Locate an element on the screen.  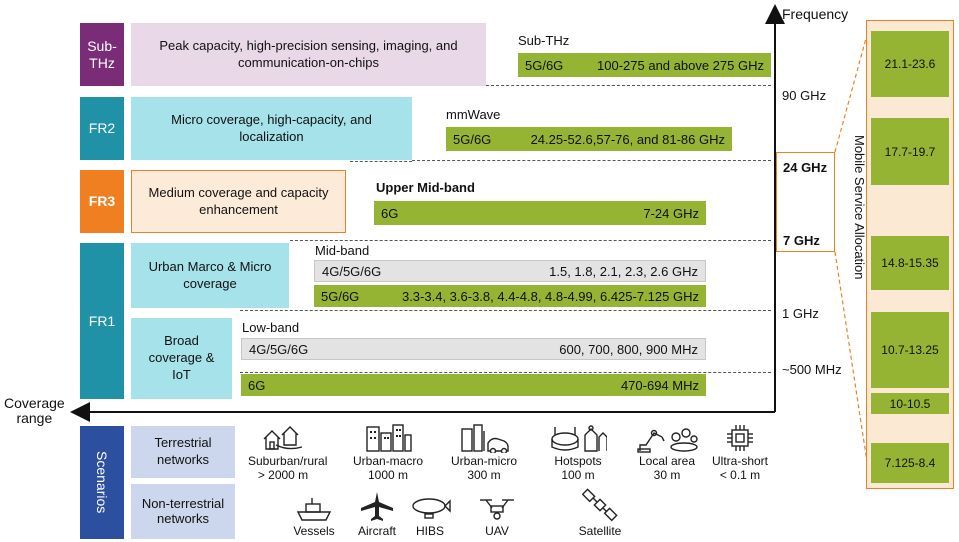
freq-label-500mhz: ~500 MHz is located at coordinates (812, 369).